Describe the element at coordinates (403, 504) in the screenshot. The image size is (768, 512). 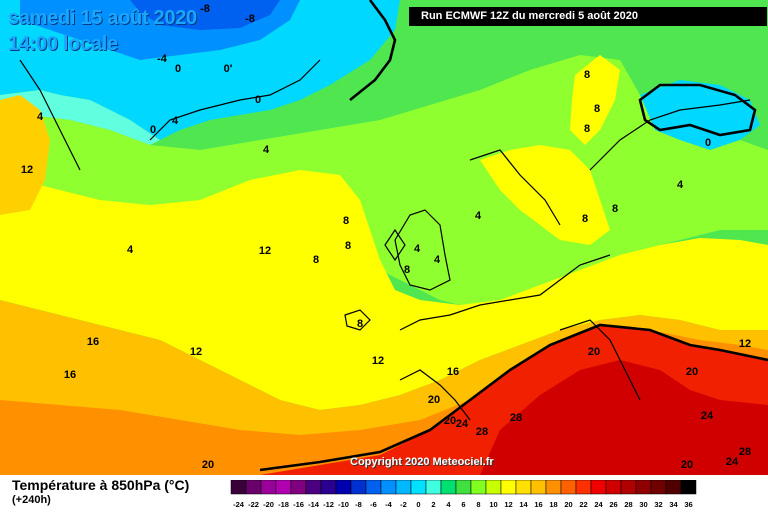
I see `legend-tick-label: -2` at that location.